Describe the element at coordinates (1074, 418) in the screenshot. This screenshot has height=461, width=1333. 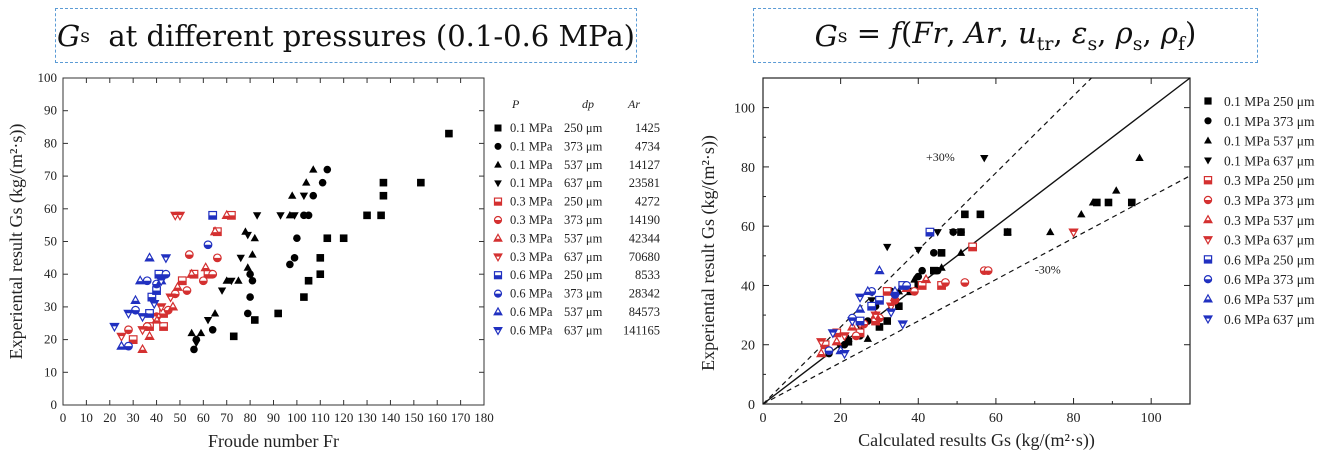
I see `x-tick-label: 80` at that location.